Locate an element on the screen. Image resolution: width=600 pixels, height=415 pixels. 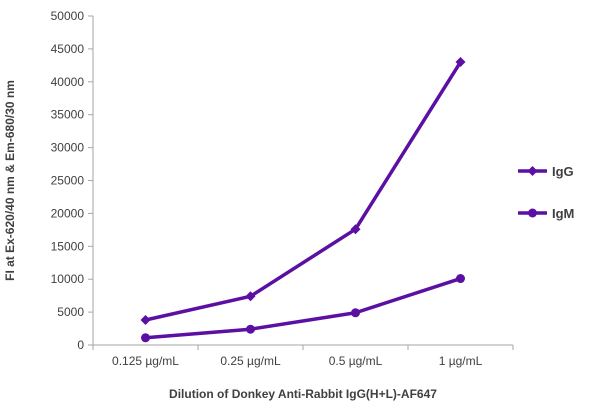
y-tick-label: 15000 is located at coordinates (68, 246).